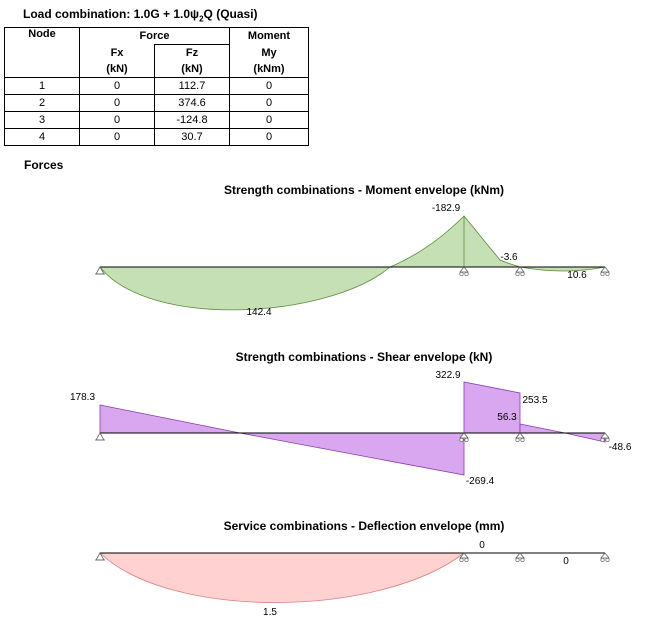 The image size is (661, 633). I want to click on deflection-label-span1: 1.5, so click(270, 612).